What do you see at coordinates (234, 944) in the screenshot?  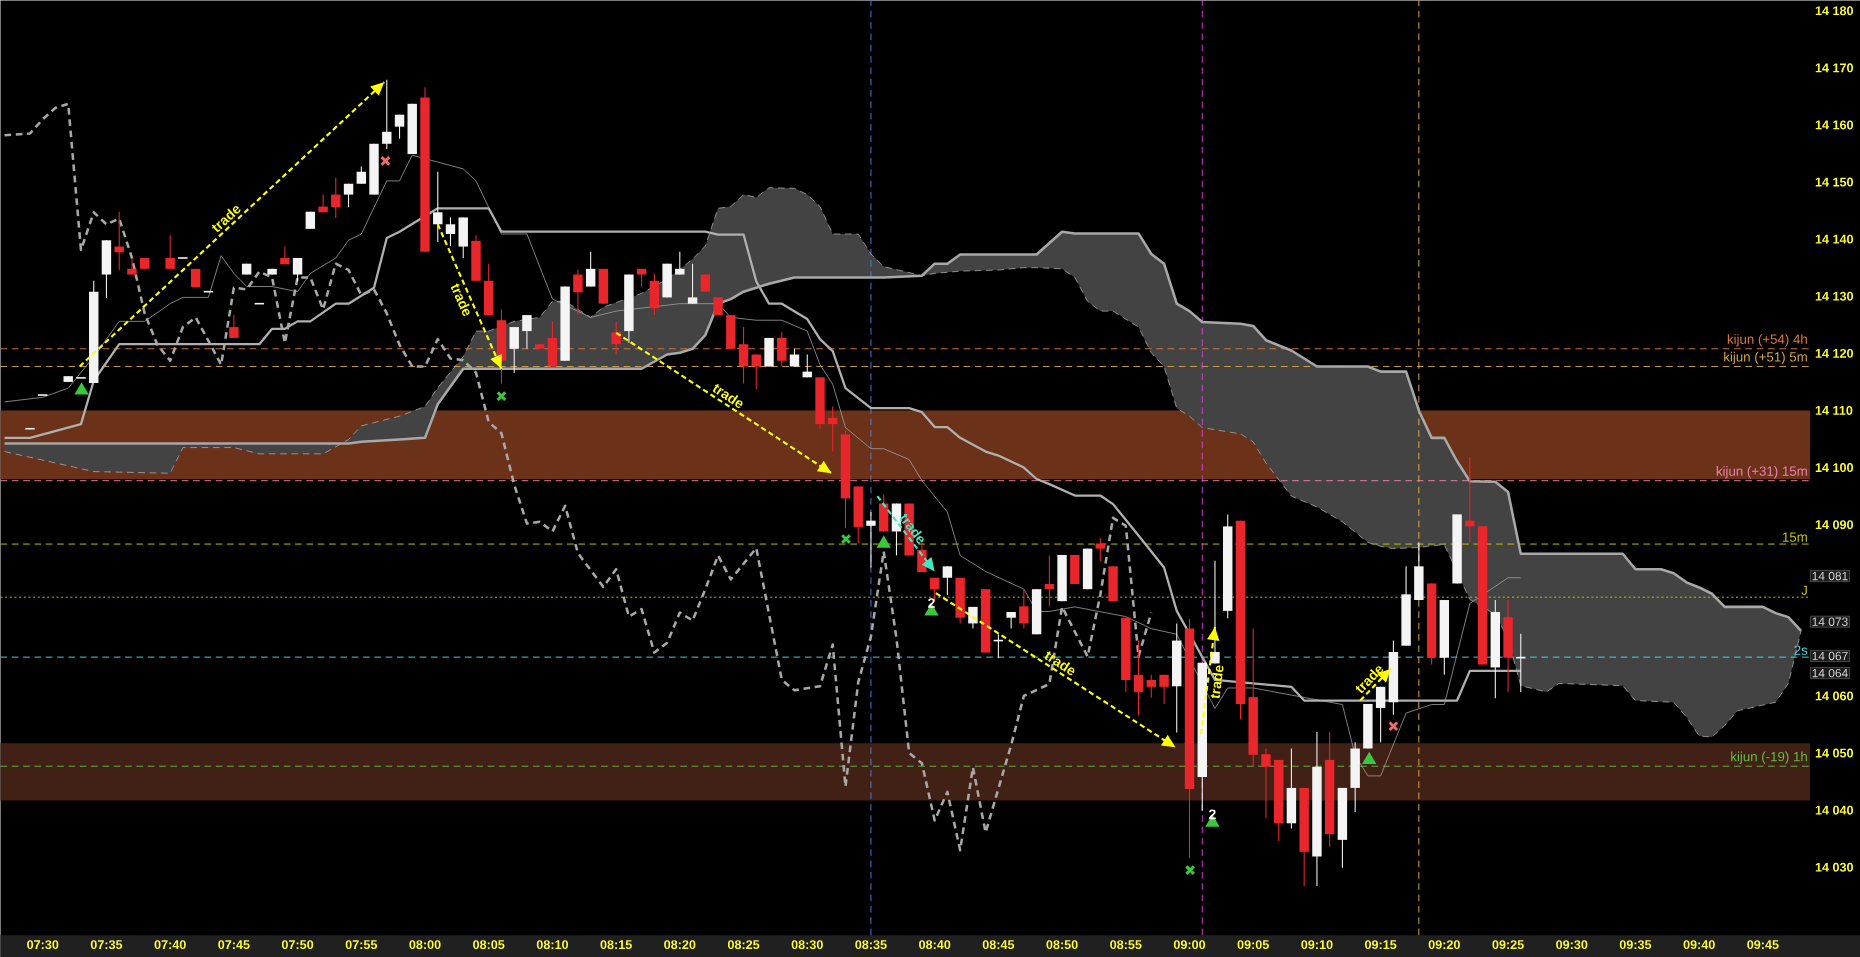 I see `x-tick-label: 07:45` at bounding box center [234, 944].